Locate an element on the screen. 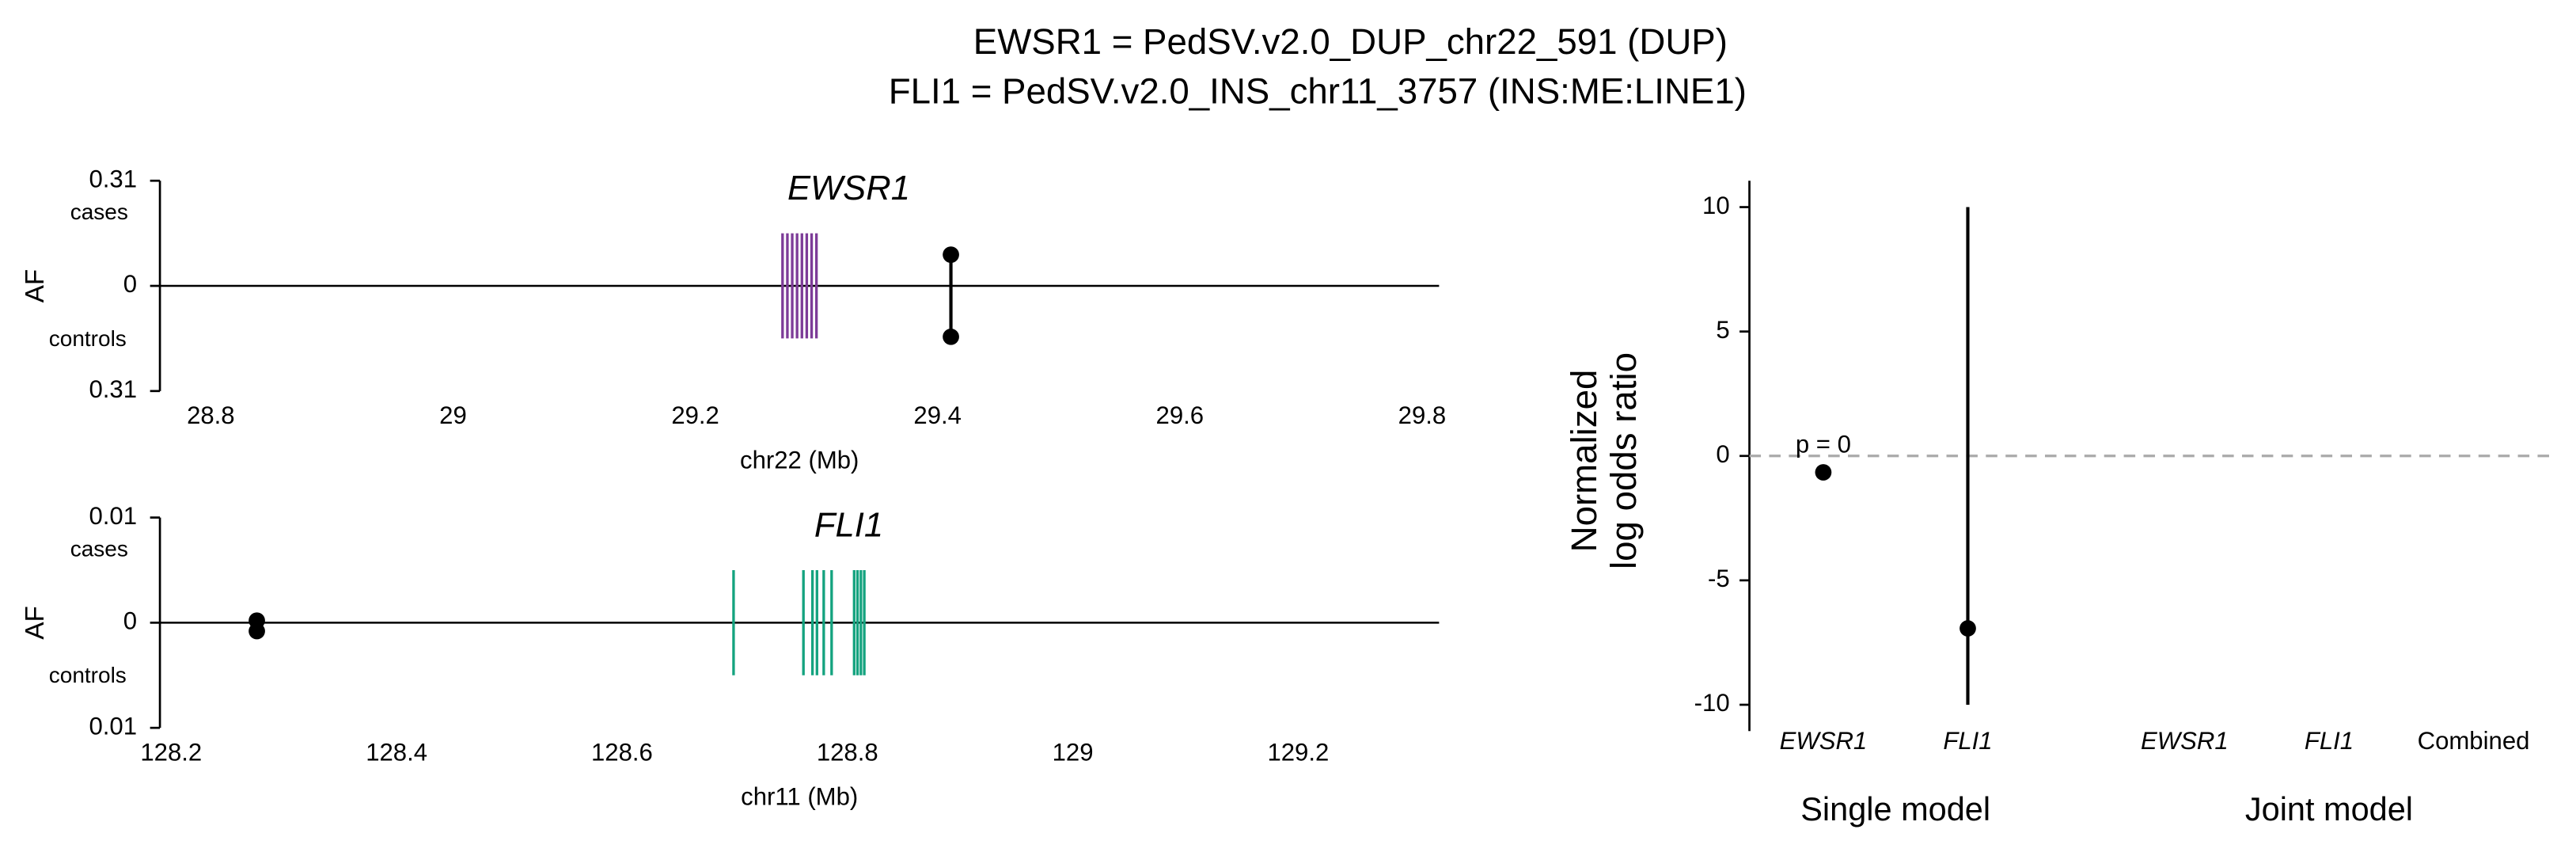 The image size is (2576, 856). y-tick-label: 5 is located at coordinates (1722, 330).